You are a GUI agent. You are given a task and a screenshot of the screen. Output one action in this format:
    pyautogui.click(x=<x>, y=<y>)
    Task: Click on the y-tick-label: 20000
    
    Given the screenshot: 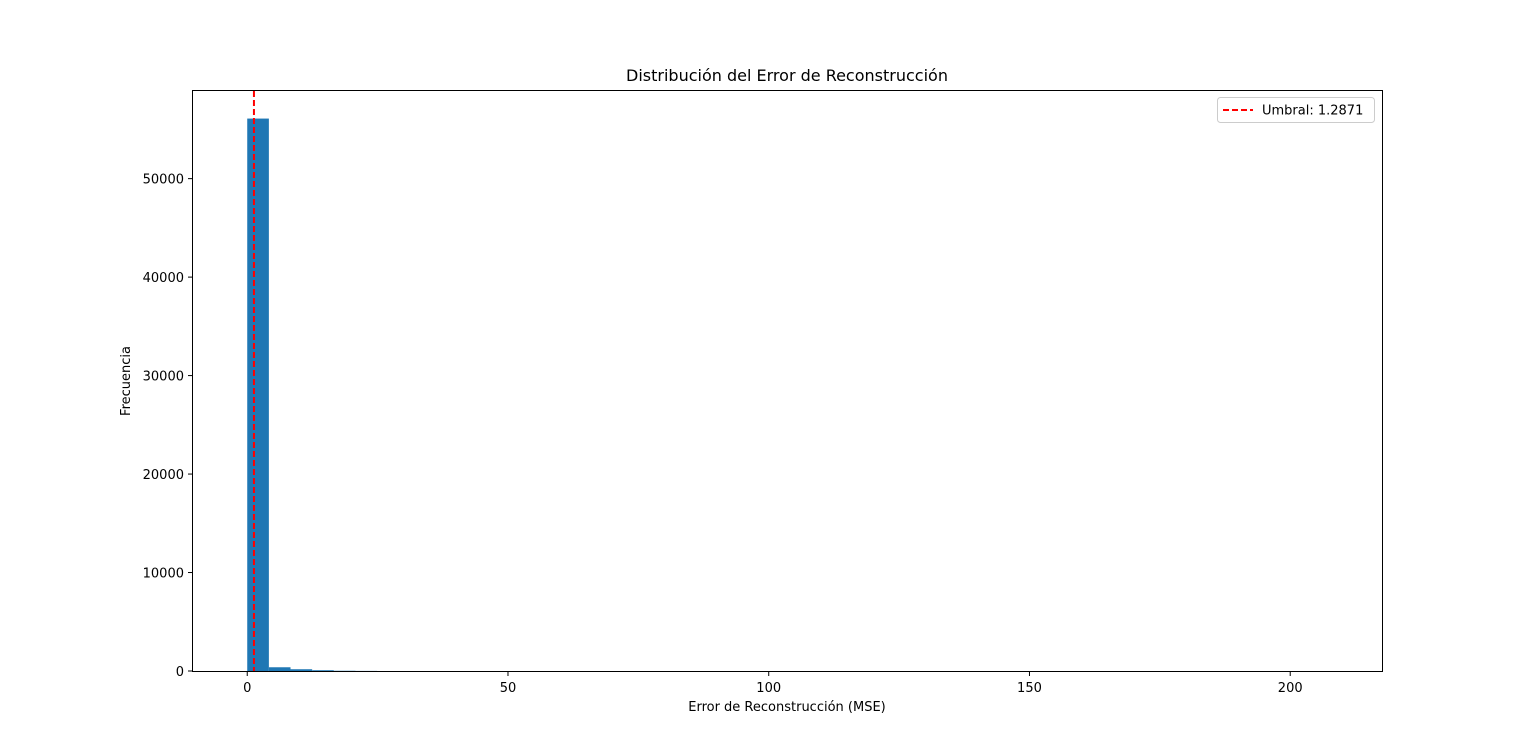 What is the action you would take?
    pyautogui.click(x=163, y=475)
    